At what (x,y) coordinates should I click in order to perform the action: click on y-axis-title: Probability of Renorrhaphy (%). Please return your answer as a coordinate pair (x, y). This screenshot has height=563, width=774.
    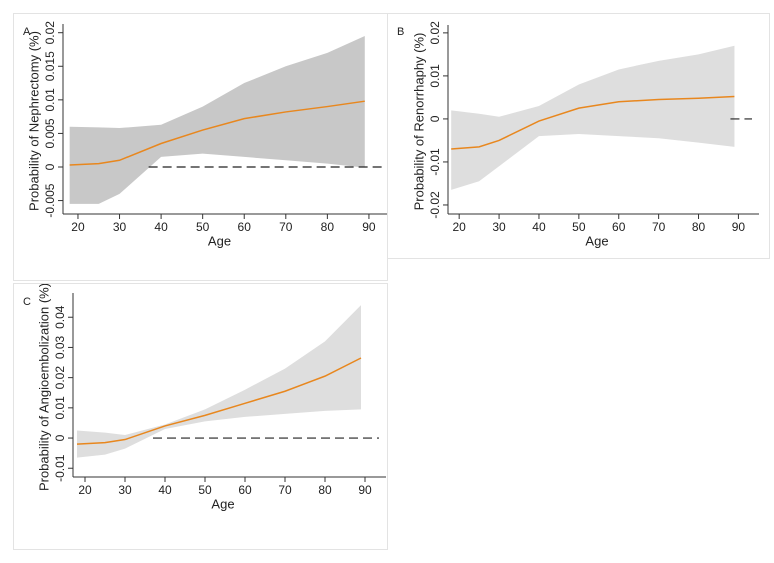
    Looking at the image, I should click on (418, 122).